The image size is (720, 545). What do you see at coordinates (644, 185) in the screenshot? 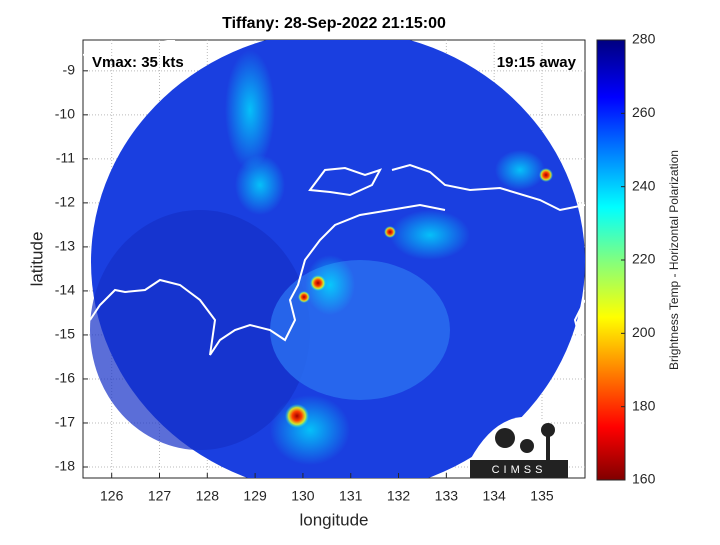
I see `colorbar-tick-label: 240` at bounding box center [644, 185].